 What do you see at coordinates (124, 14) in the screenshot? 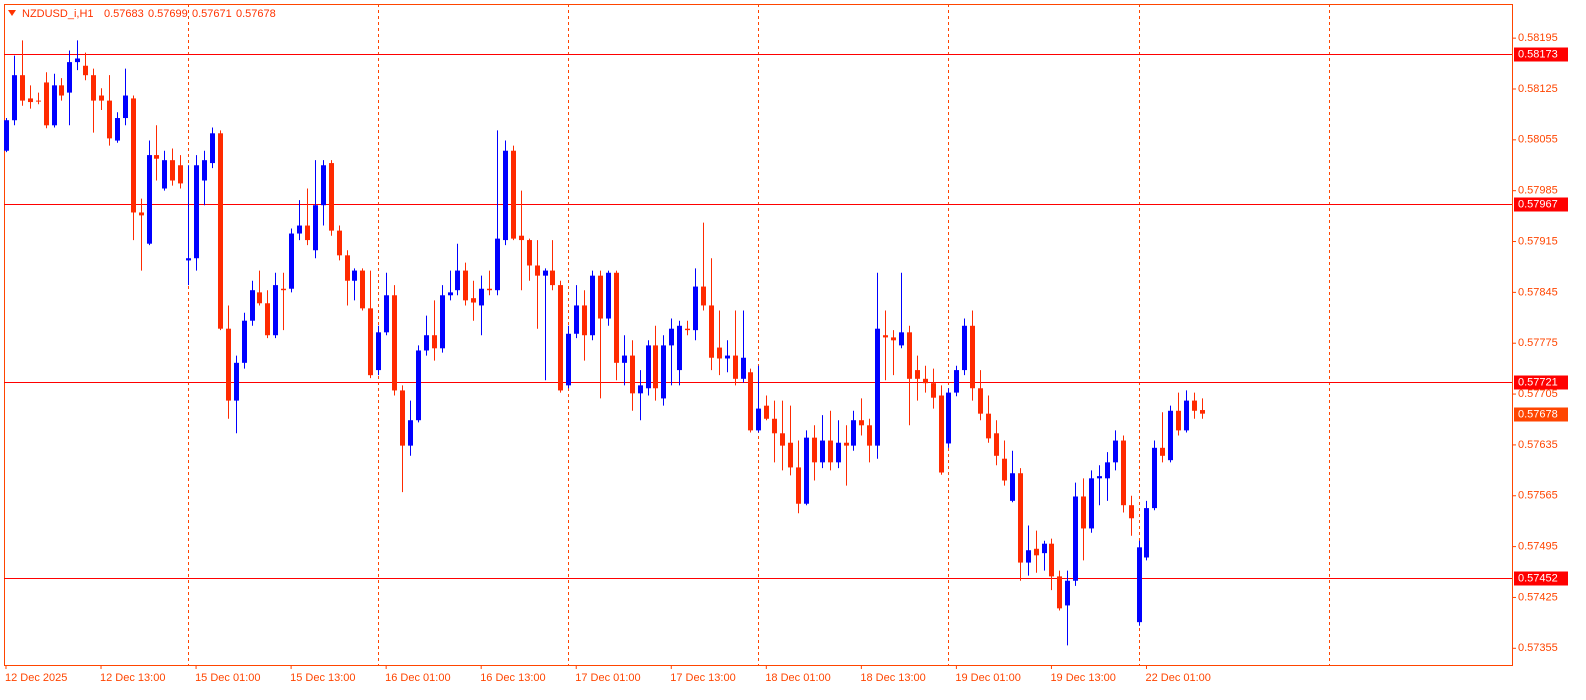
I see `header-open: 0.57683` at bounding box center [124, 14].